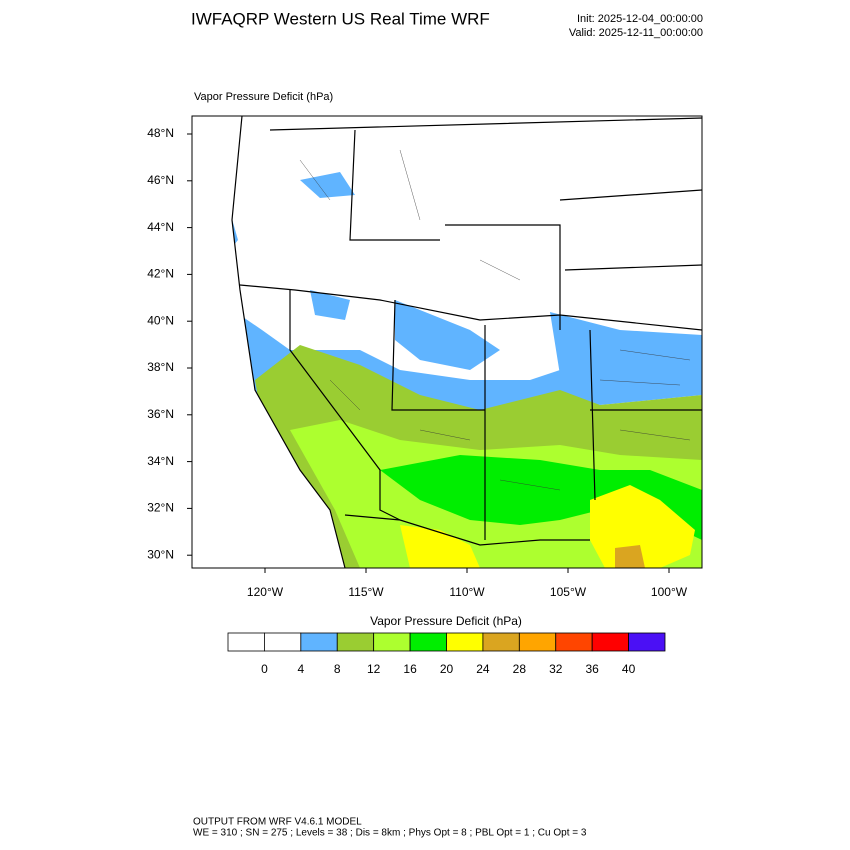  Describe the element at coordinates (340, 18) in the screenshot. I see `title: IWFAQRP Western US Real Time WRF` at that location.